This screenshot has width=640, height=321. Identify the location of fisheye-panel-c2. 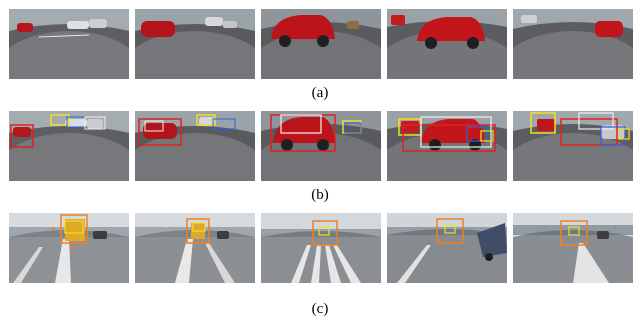
(195, 248).